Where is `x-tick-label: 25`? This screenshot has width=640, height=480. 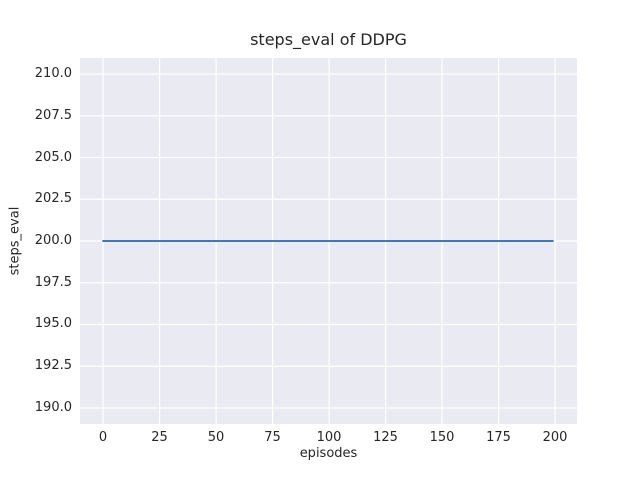
x-tick-label: 25 is located at coordinates (159, 437).